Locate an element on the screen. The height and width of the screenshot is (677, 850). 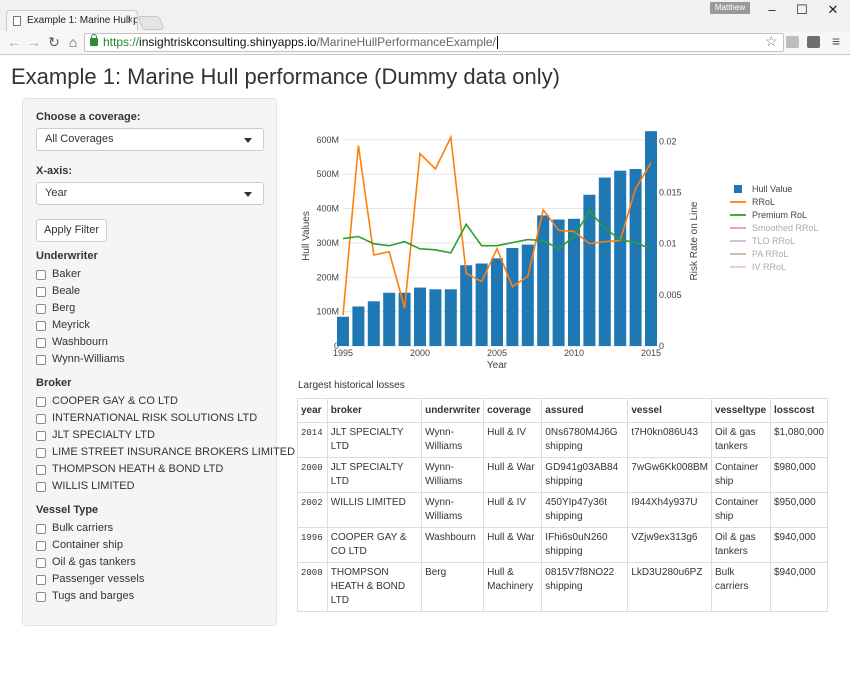
cell-year: 1996 is located at coordinates (312, 545).